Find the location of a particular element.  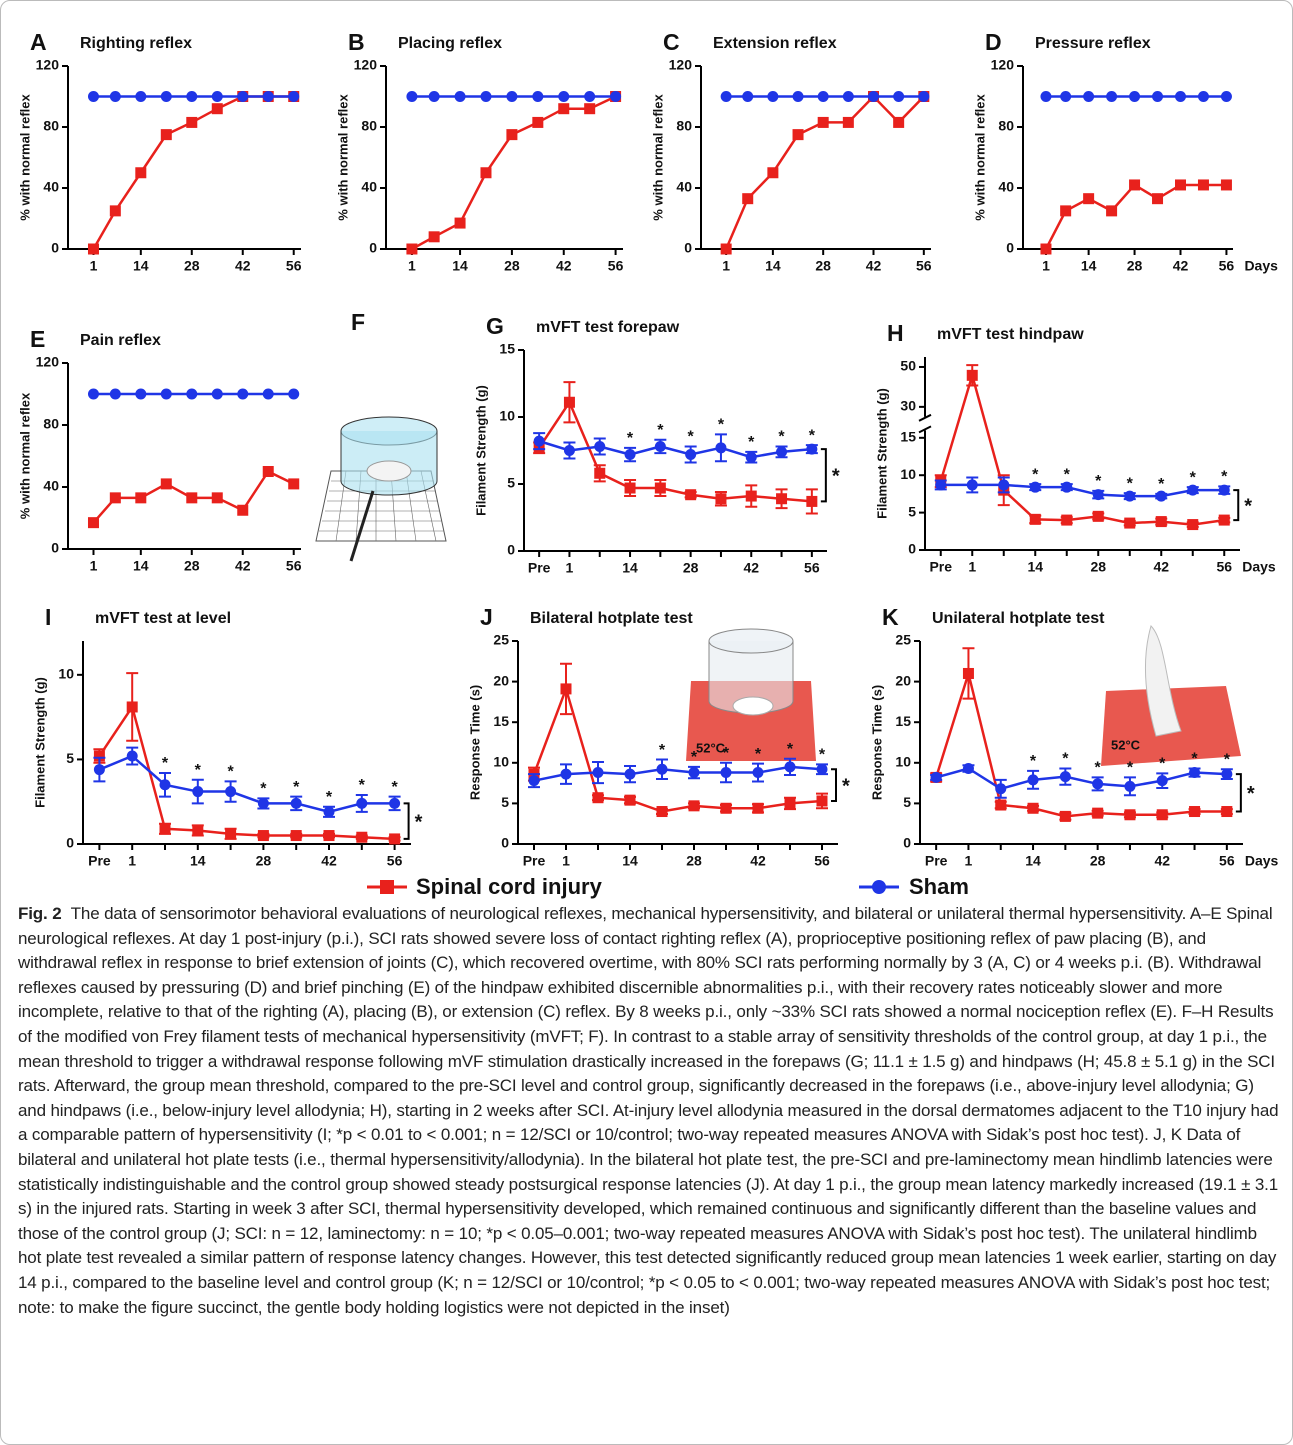

panel-letter: B is located at coordinates (356, 42).